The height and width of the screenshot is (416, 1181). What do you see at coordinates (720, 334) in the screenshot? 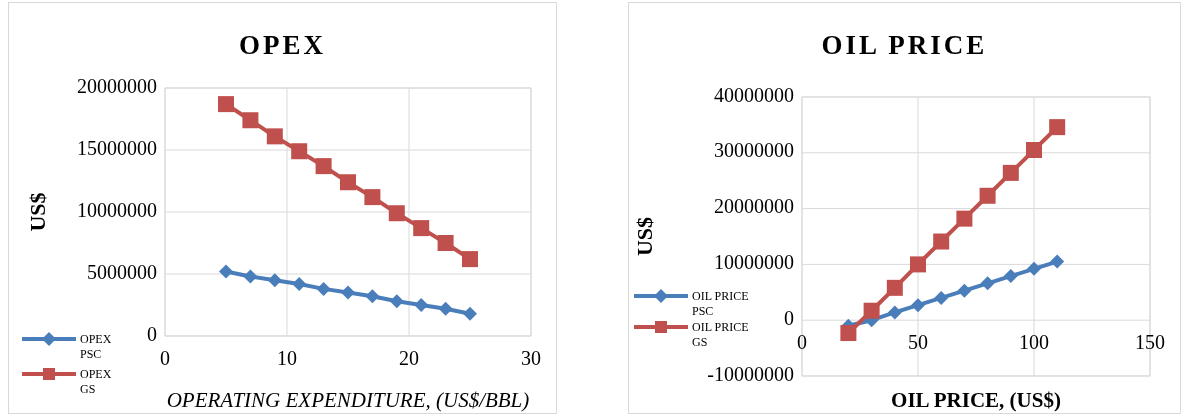
I see `legend-label: OIL PRICE GS` at bounding box center [720, 334].